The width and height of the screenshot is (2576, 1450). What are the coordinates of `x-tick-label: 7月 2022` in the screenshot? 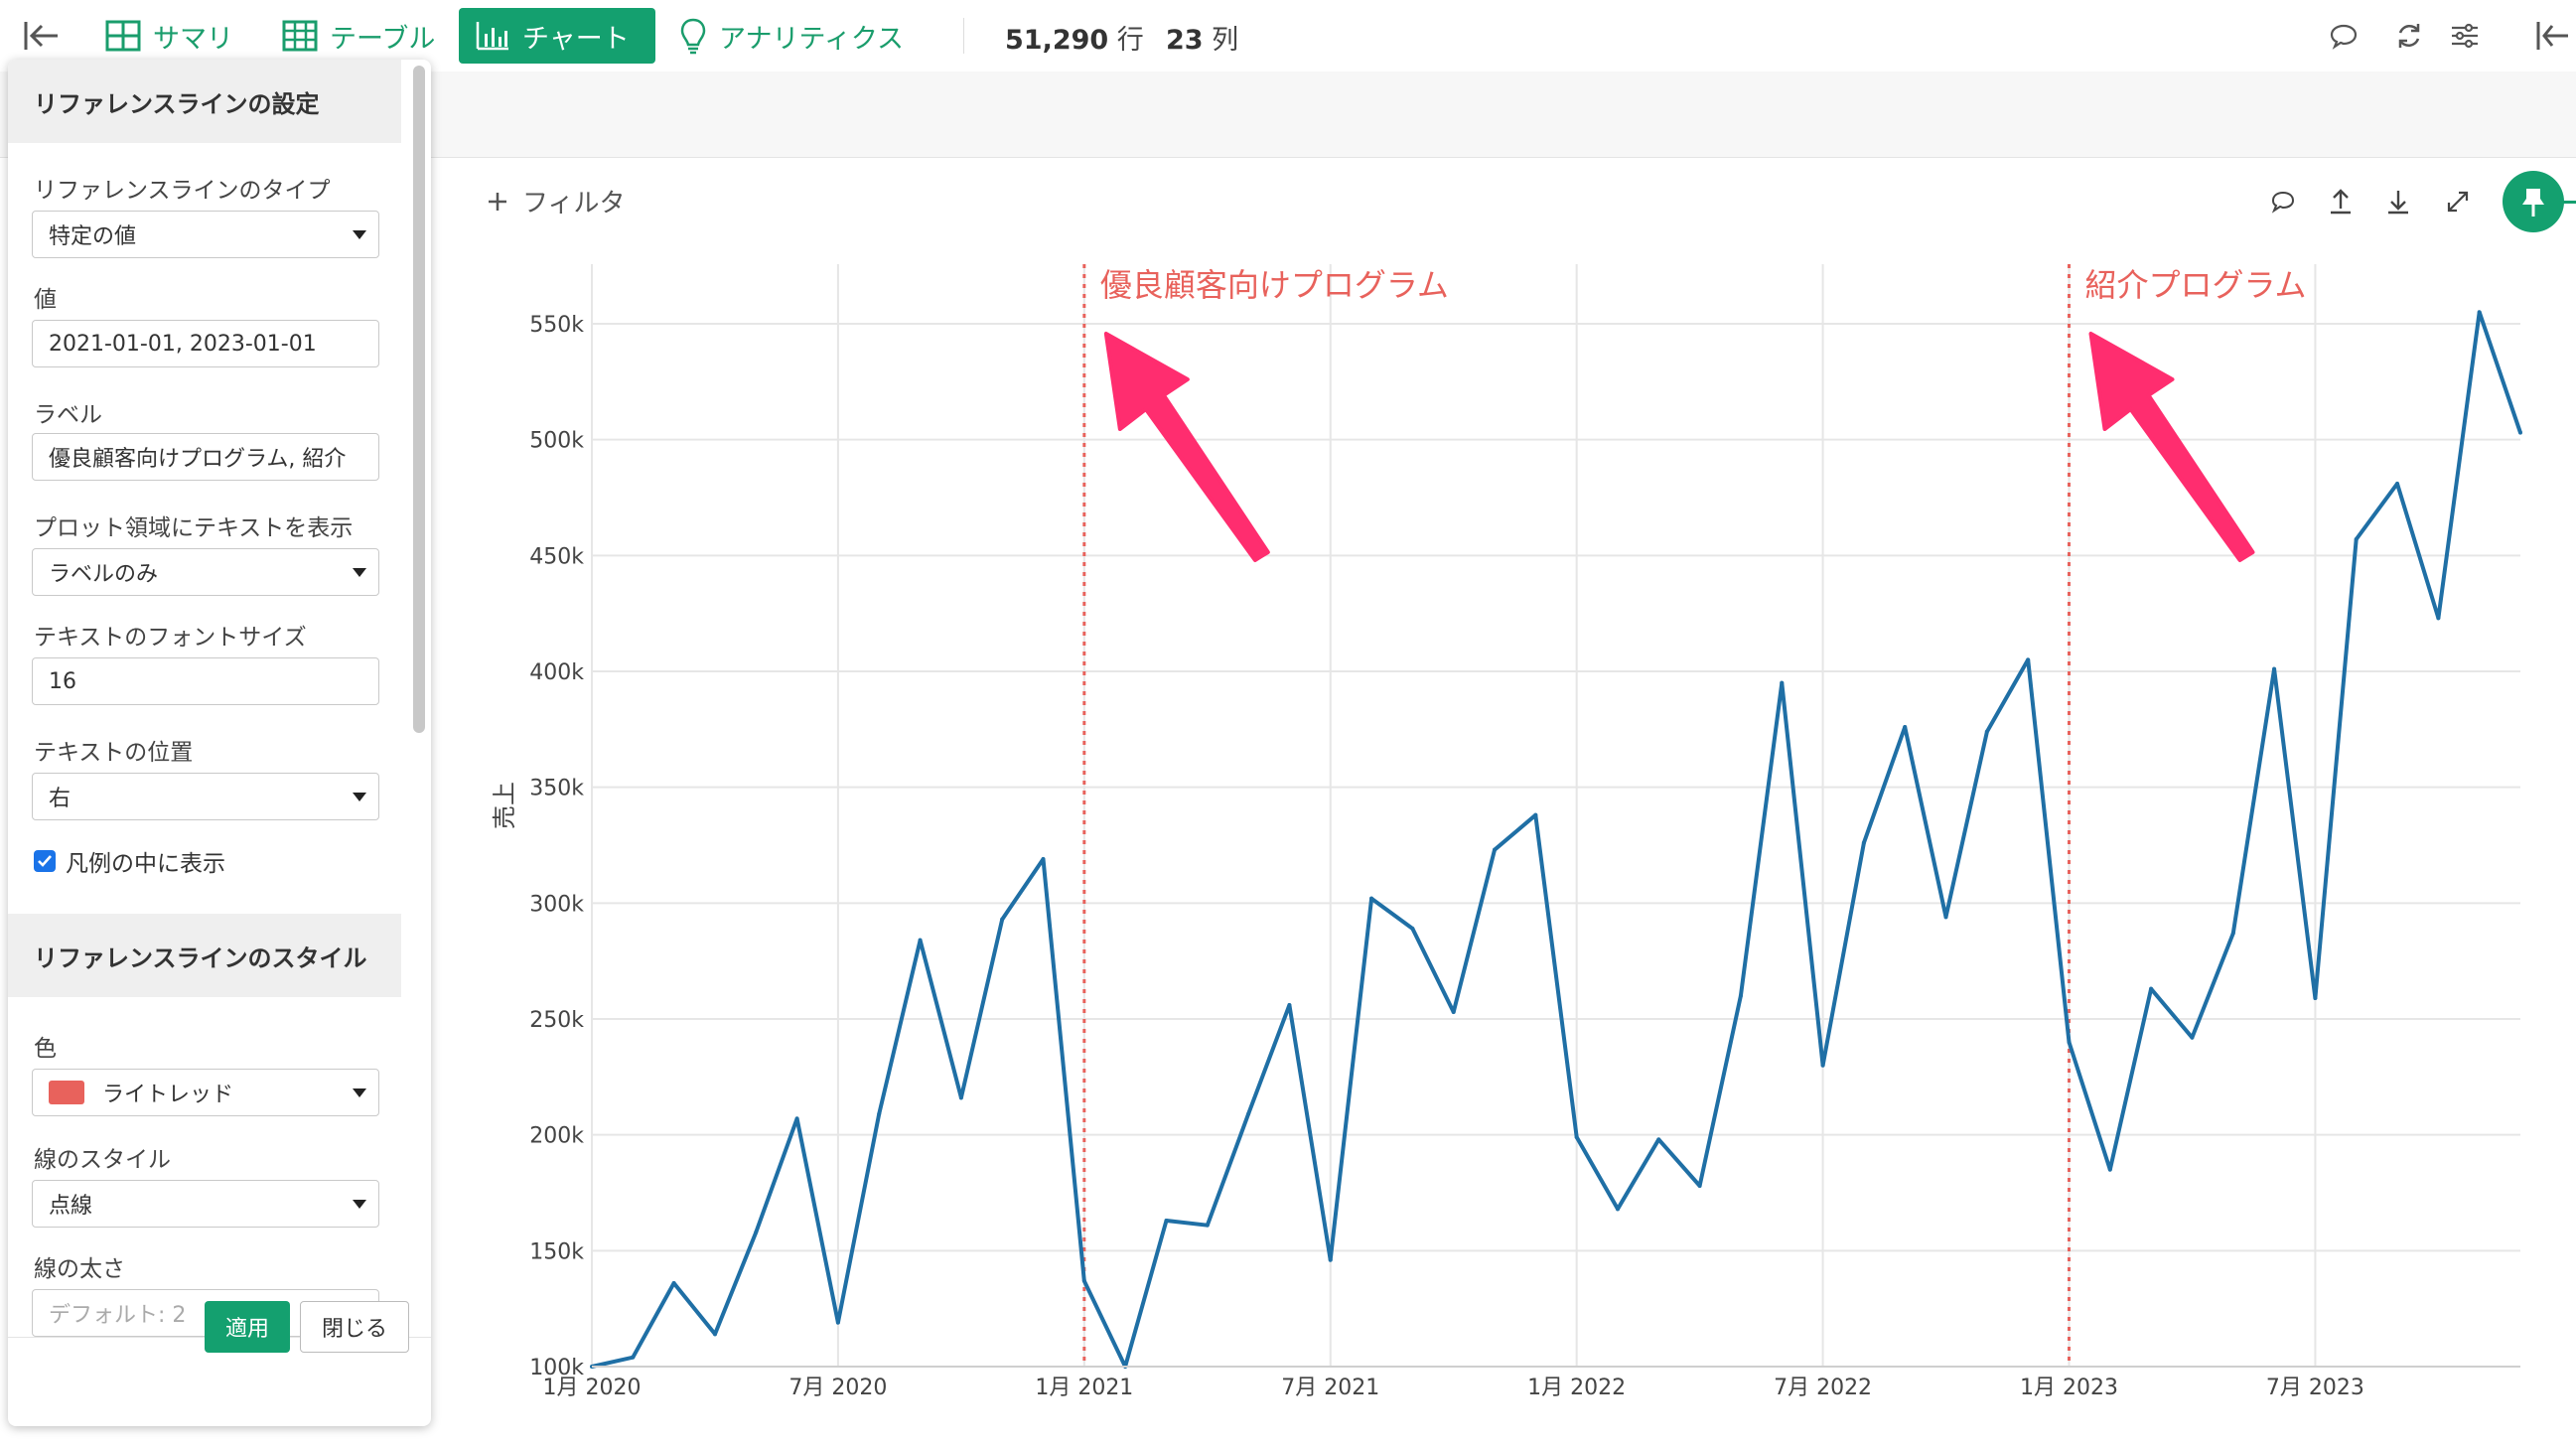 It's located at (1823, 1388).